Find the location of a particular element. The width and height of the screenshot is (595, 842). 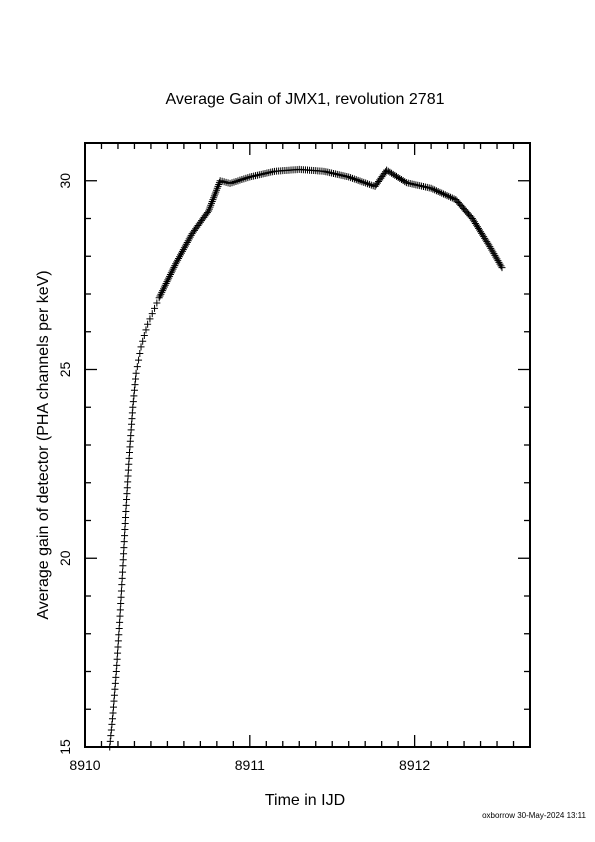

y-tick-label: 20 is located at coordinates (65, 558).